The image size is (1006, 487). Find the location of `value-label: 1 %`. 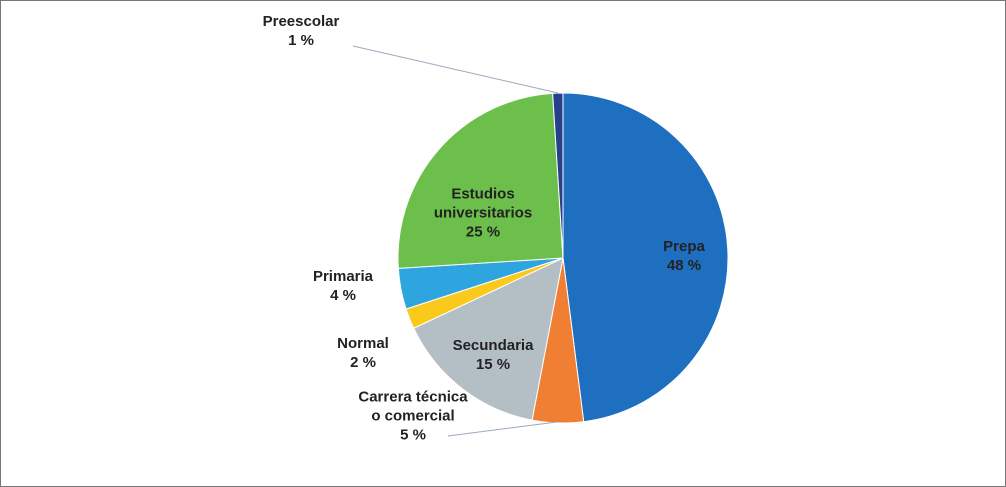

value-label: 1 % is located at coordinates (301, 40).